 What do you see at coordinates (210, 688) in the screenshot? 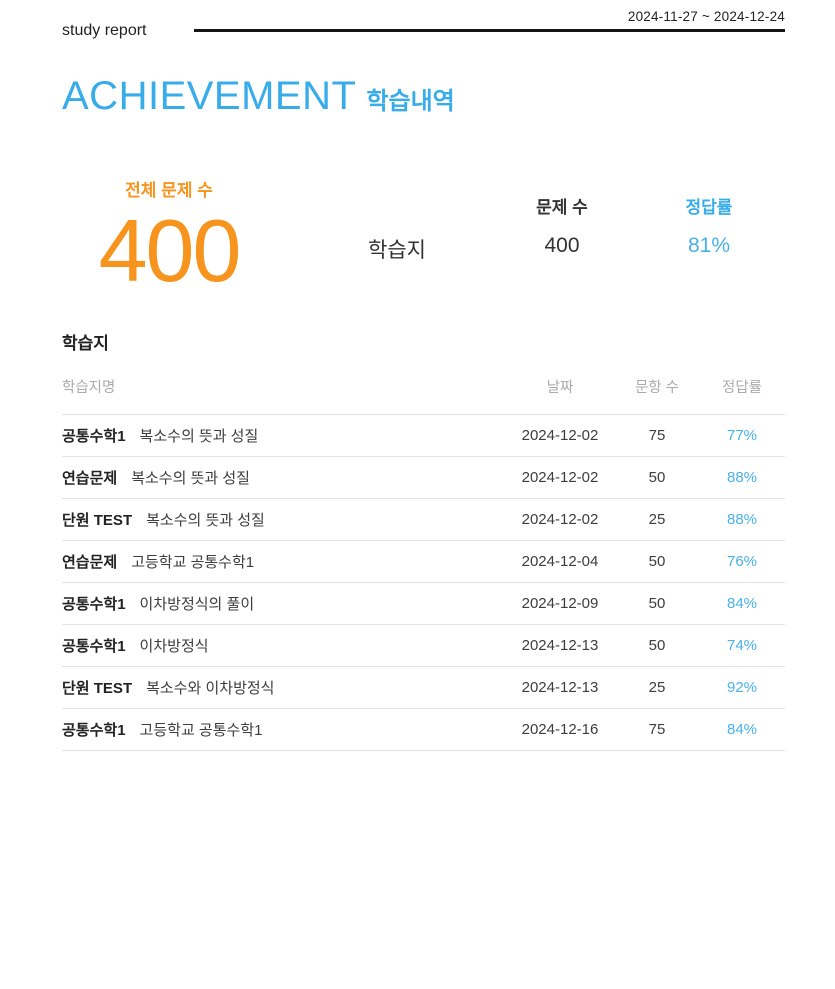
I see `row-title: 복소수와 이차방정식` at bounding box center [210, 688].